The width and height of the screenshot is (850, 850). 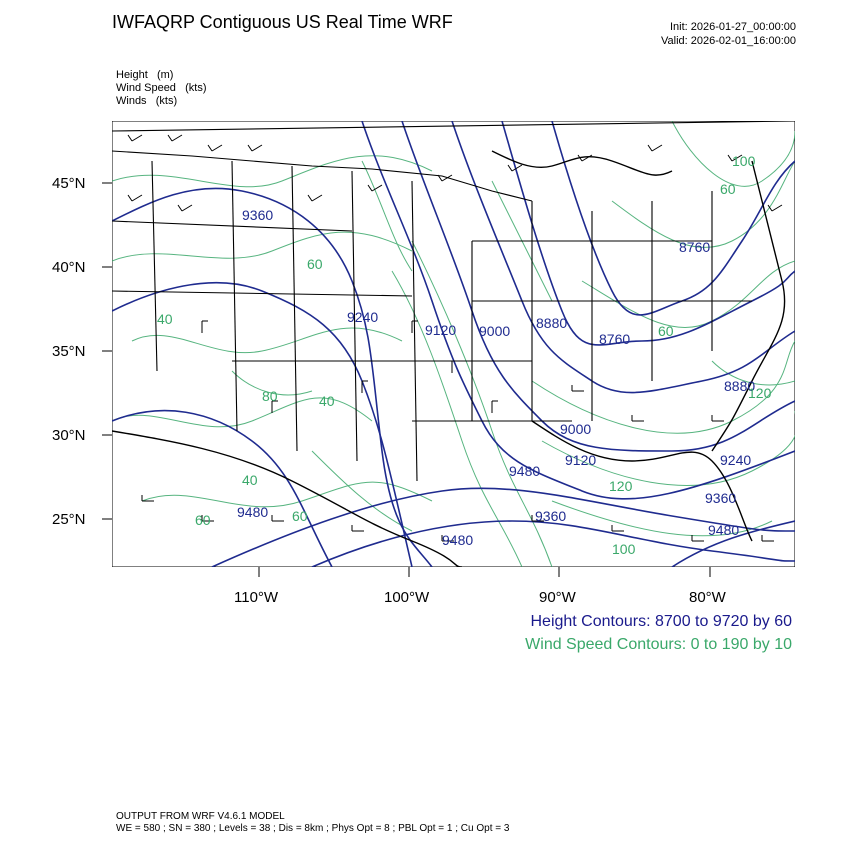 What do you see at coordinates (707, 597) in the screenshot?
I see `lon-label-80: 80°W` at bounding box center [707, 597].